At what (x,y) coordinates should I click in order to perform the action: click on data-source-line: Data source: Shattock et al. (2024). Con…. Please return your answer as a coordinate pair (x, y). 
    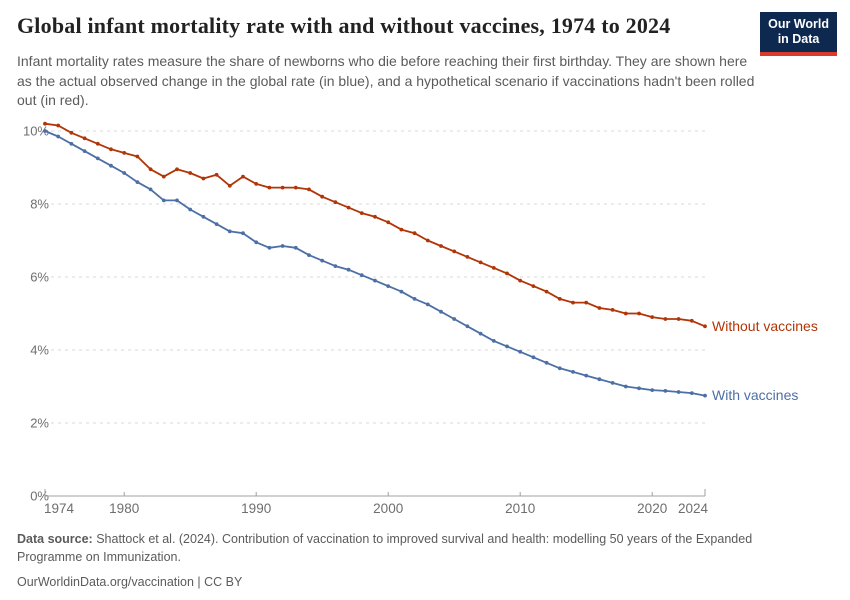
    Looking at the image, I should click on (396, 548).